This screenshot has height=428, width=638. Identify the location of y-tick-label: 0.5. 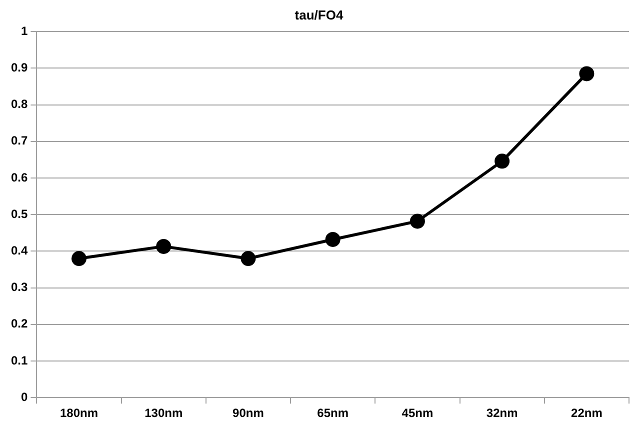
(19, 213).